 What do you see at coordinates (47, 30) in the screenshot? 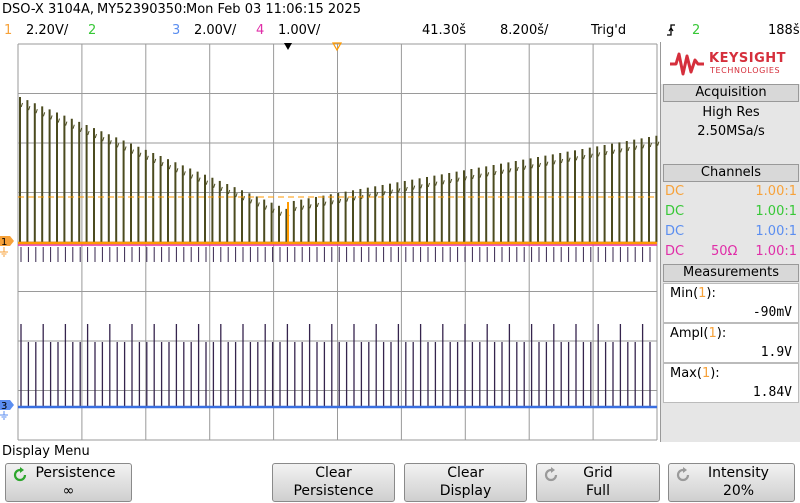
I see `ch1-scale: 2.20V/` at bounding box center [47, 30].